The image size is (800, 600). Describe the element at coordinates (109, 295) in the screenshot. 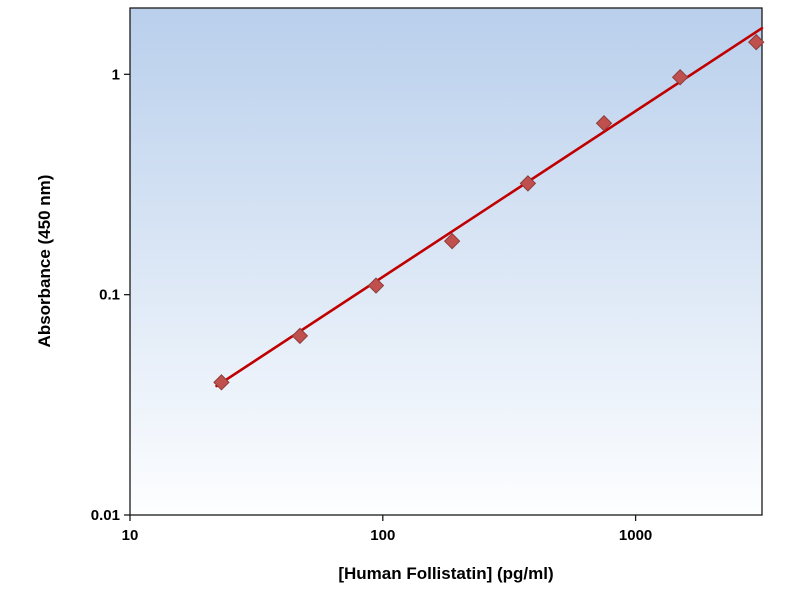

I see `y-tick-label: 0.1` at that location.